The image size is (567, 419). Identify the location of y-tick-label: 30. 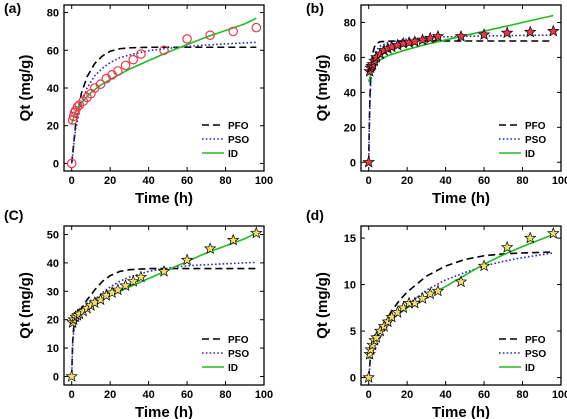
(53, 292).